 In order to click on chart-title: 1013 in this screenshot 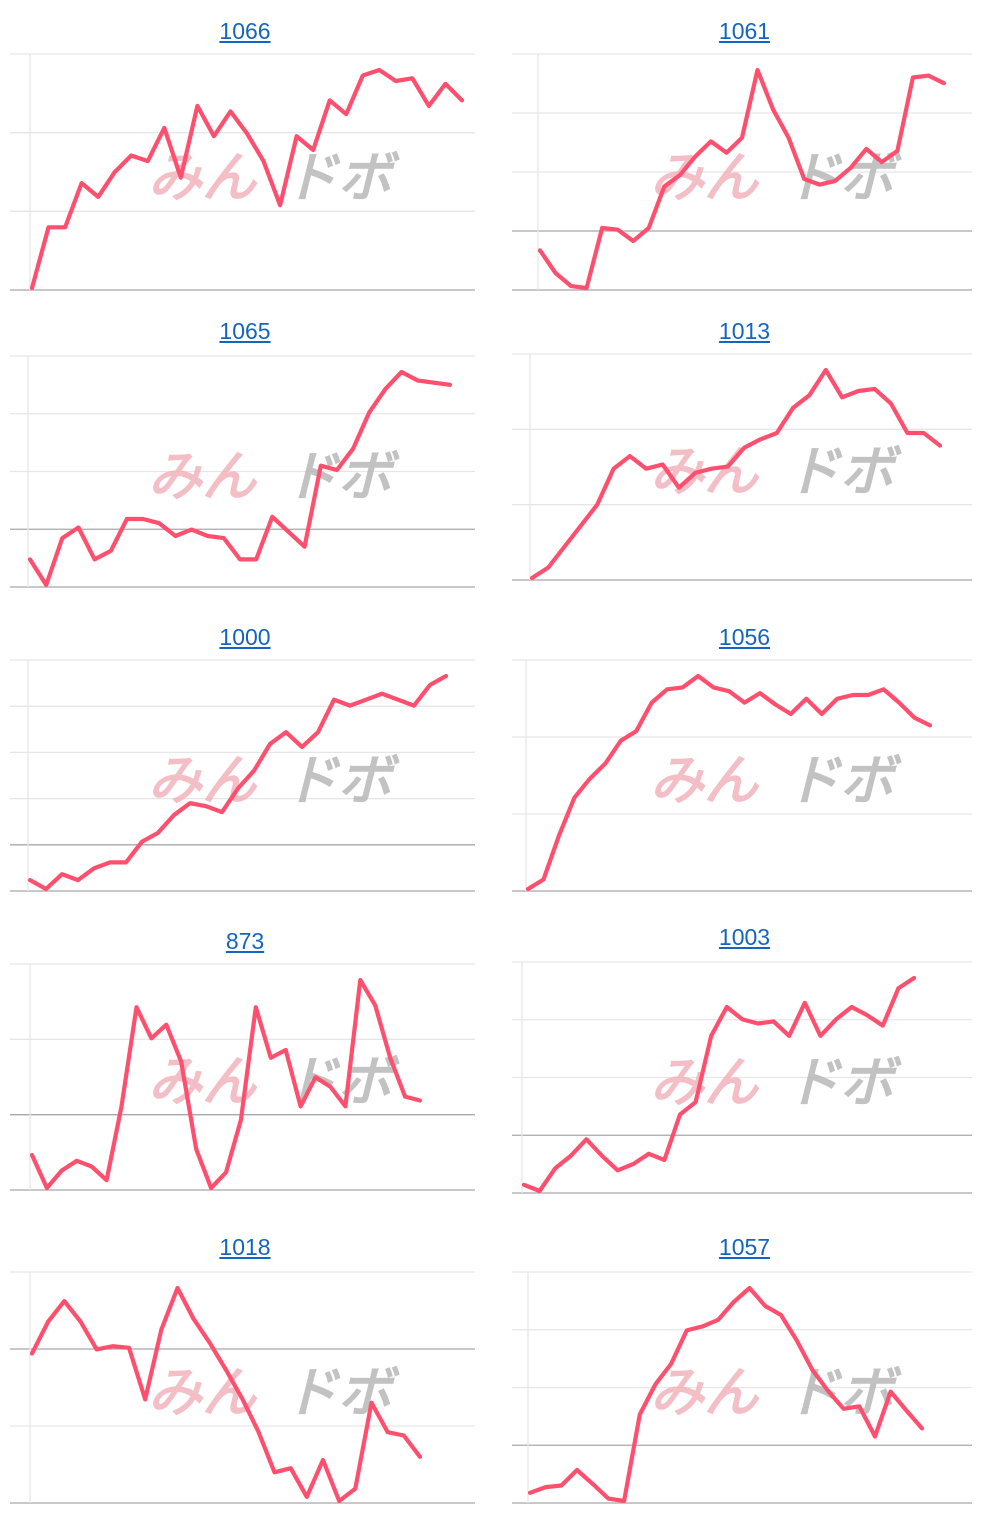, I will do `click(744, 331)`.